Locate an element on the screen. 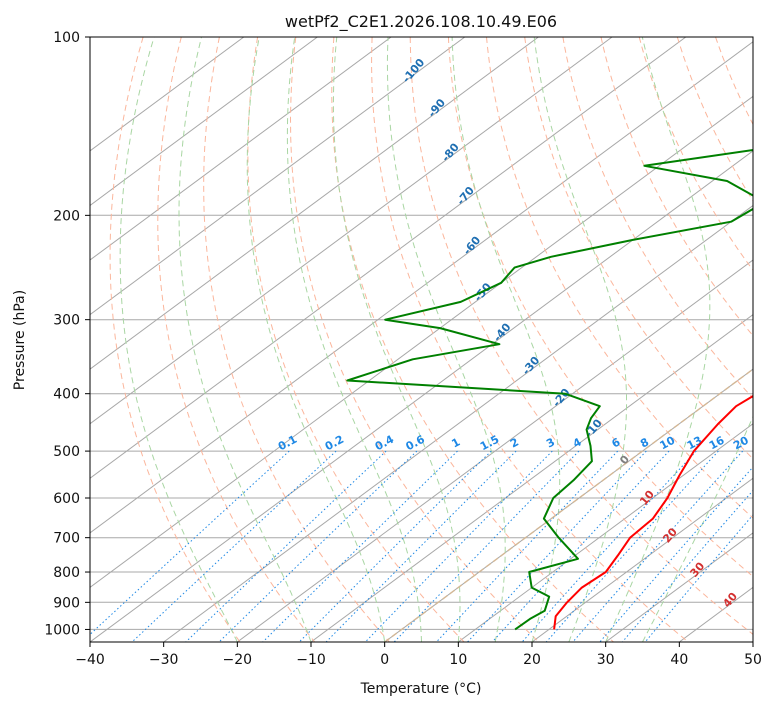 The width and height of the screenshot is (775, 708). y-tick-label: 1000 is located at coordinates (62, 630).